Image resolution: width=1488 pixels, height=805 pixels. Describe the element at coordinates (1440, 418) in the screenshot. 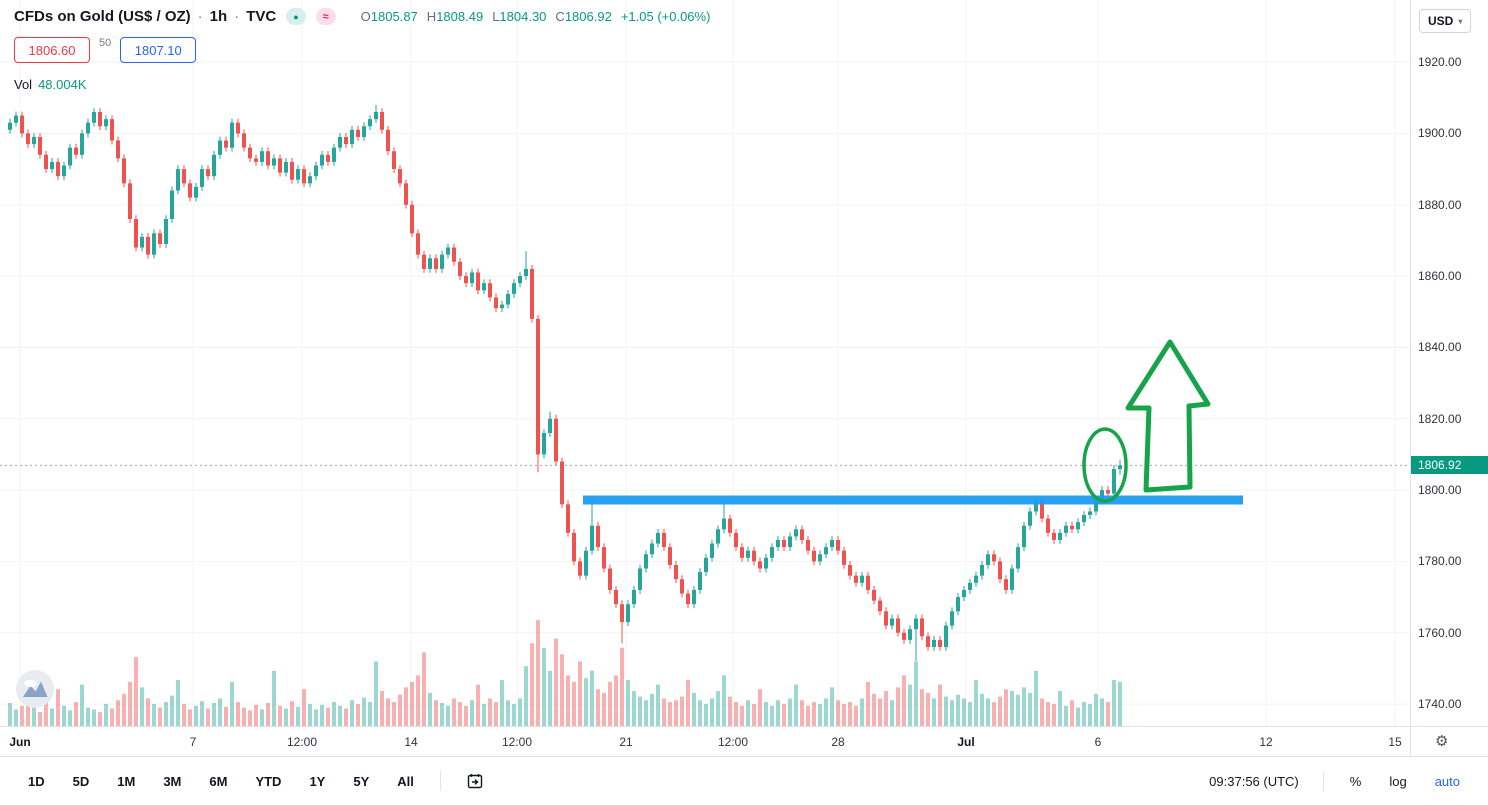

I see `price-axis-label: 1820.00` at that location.